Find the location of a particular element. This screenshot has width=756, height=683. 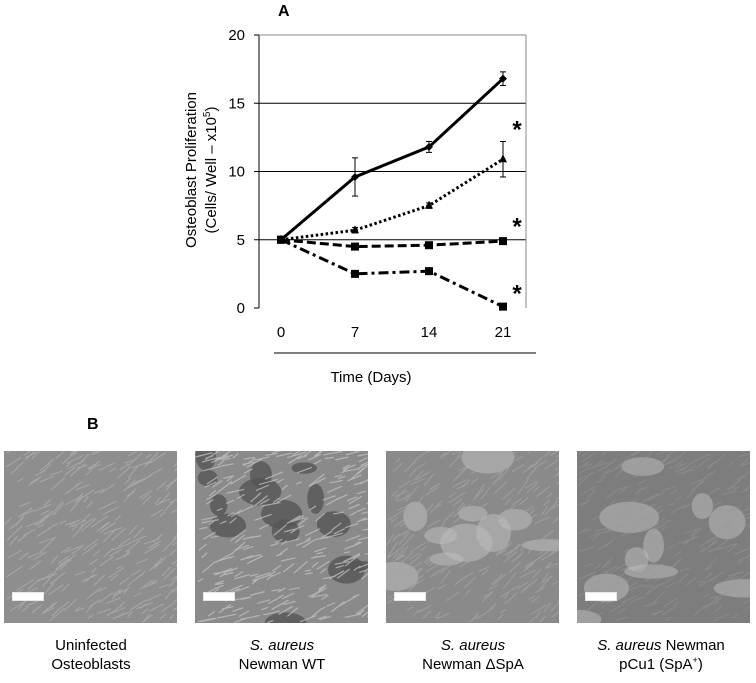

y-tick-label: 15 is located at coordinates (236, 103).